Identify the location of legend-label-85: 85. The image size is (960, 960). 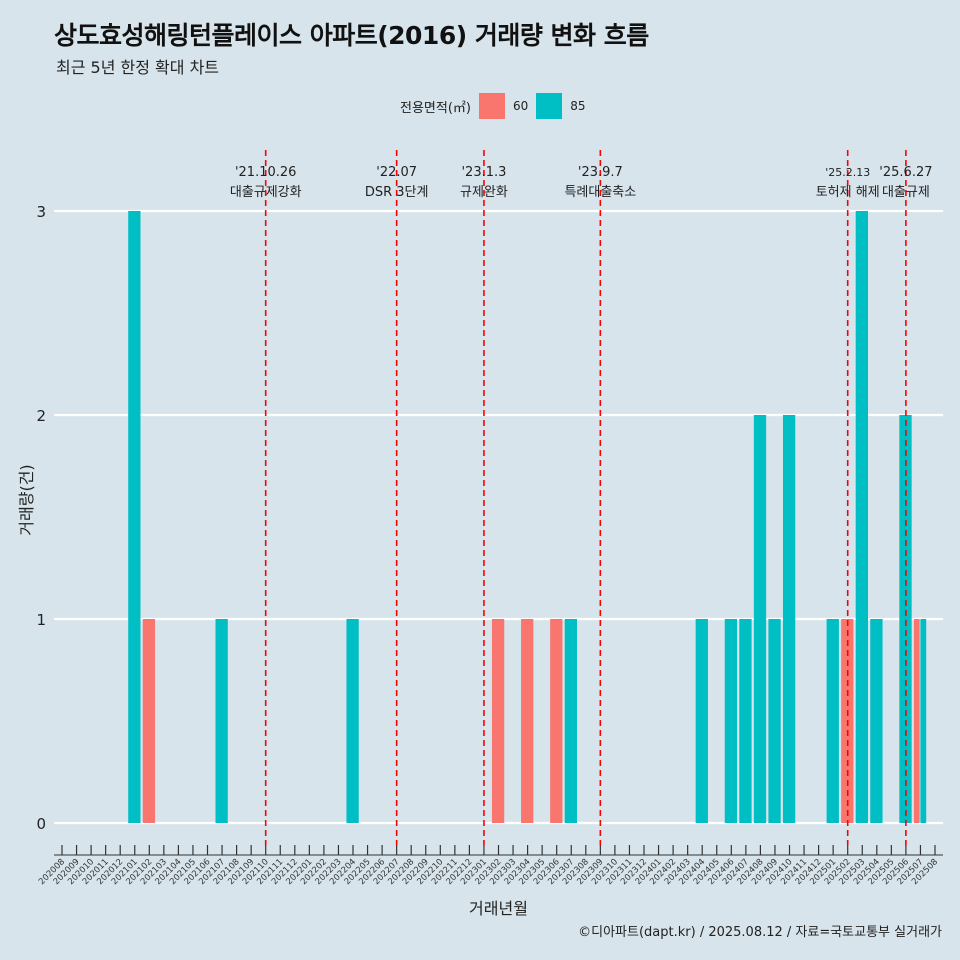
(578, 106).